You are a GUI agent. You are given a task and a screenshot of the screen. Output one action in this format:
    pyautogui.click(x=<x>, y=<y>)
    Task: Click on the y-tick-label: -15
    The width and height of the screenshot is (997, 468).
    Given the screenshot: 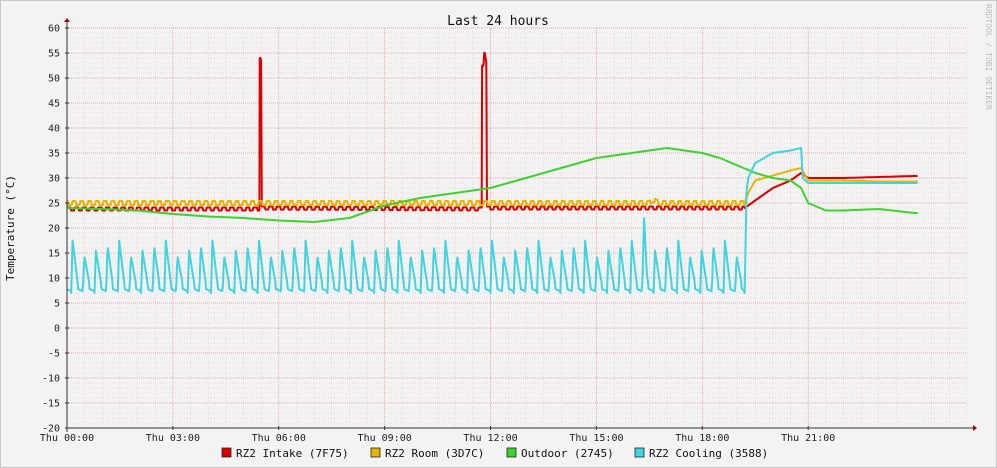 What is the action you would take?
    pyautogui.click(x=51, y=404)
    